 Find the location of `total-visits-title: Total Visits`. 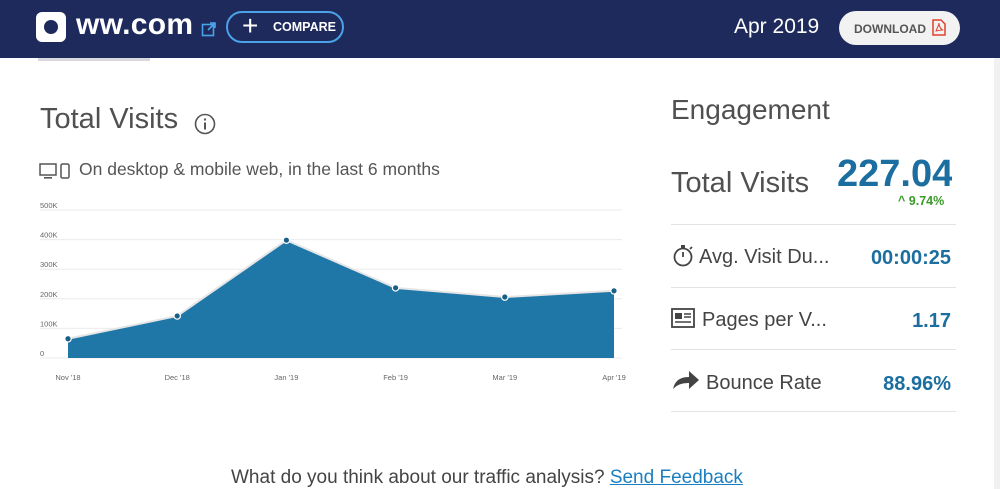

total-visits-title: Total Visits is located at coordinates (109, 119).